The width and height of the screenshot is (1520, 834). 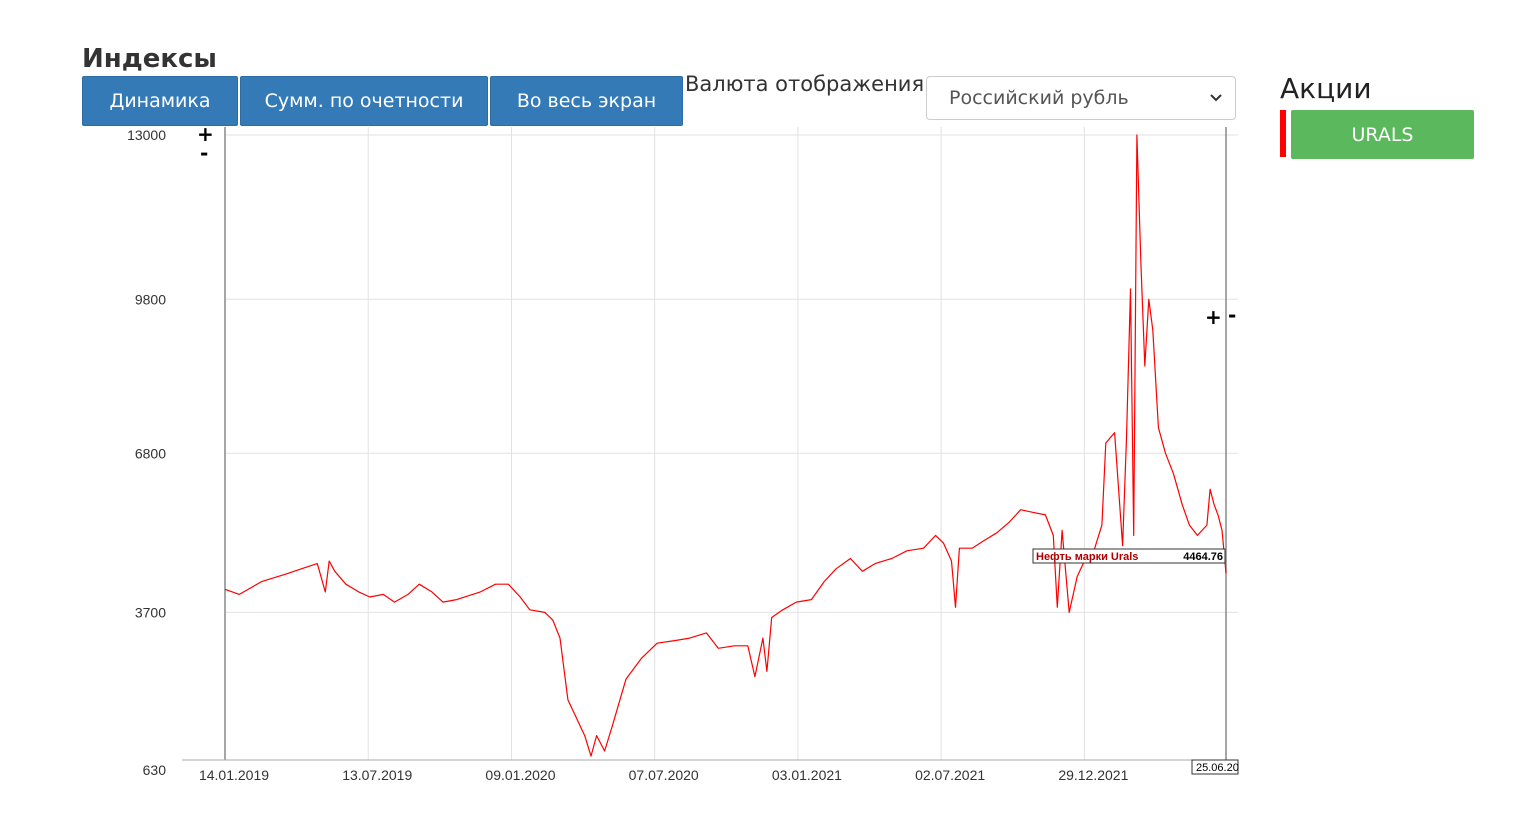 What do you see at coordinates (155, 770) in the screenshot?
I see `y-tick-label: 630` at bounding box center [155, 770].